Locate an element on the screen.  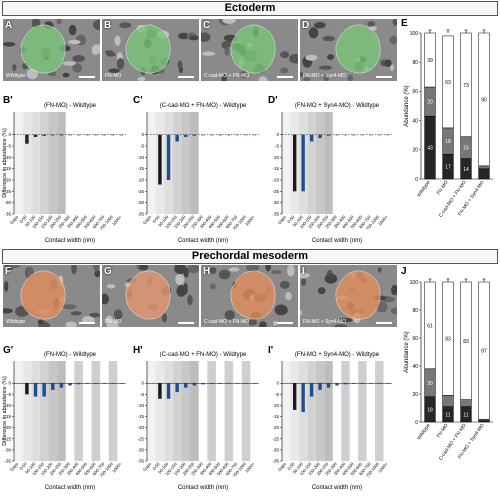
x-tick-label: 0-50 is located at coordinates (23, 219).